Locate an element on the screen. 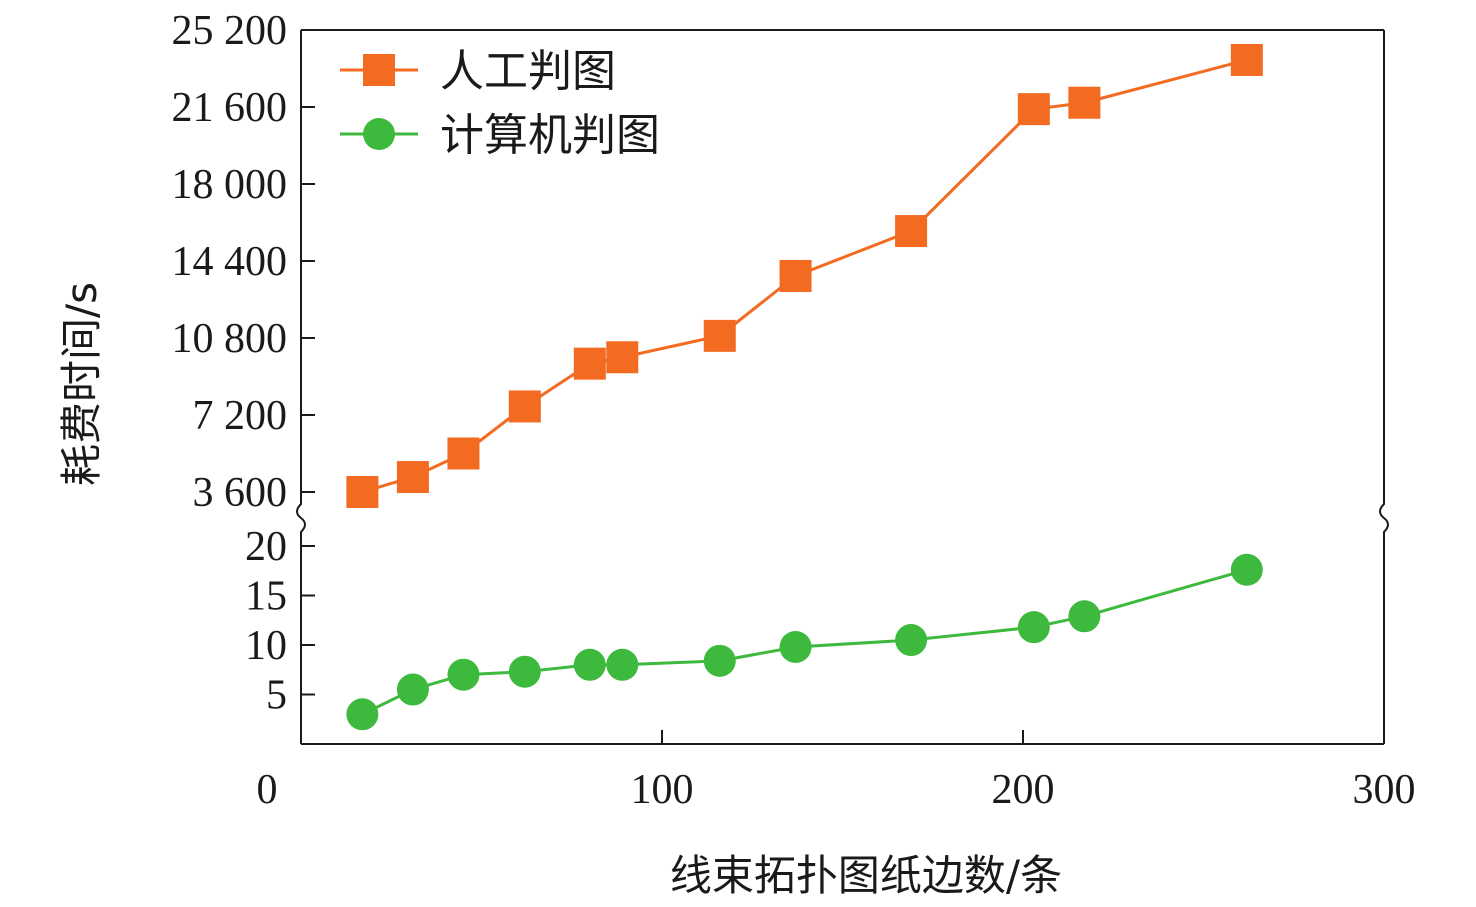  x-tick-label: 0 is located at coordinates (267, 790).